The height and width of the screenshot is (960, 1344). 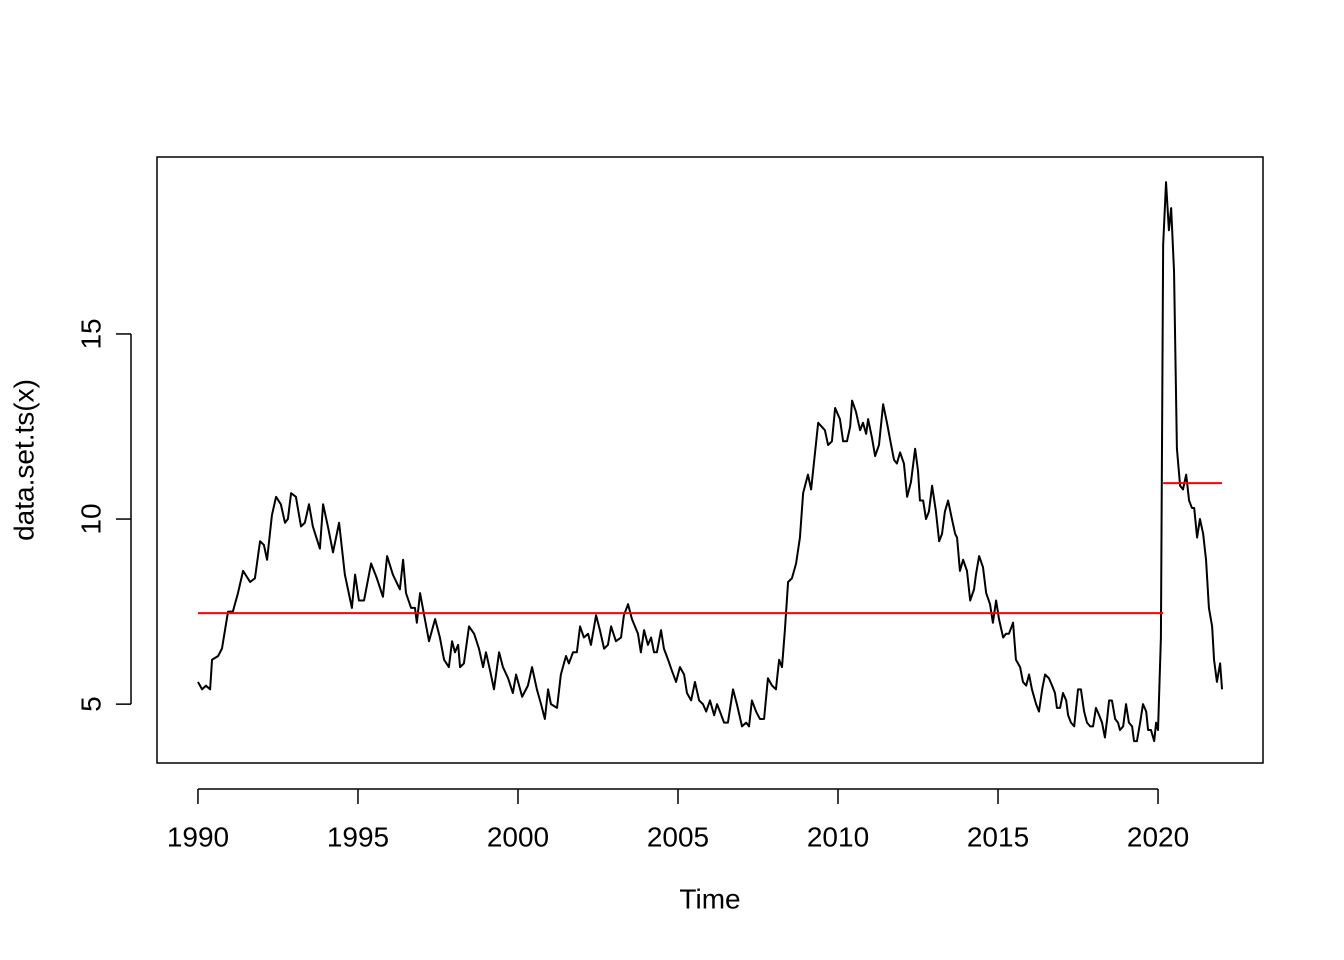 What do you see at coordinates (838, 836) in the screenshot?
I see `x-tick-label: 2010` at bounding box center [838, 836].